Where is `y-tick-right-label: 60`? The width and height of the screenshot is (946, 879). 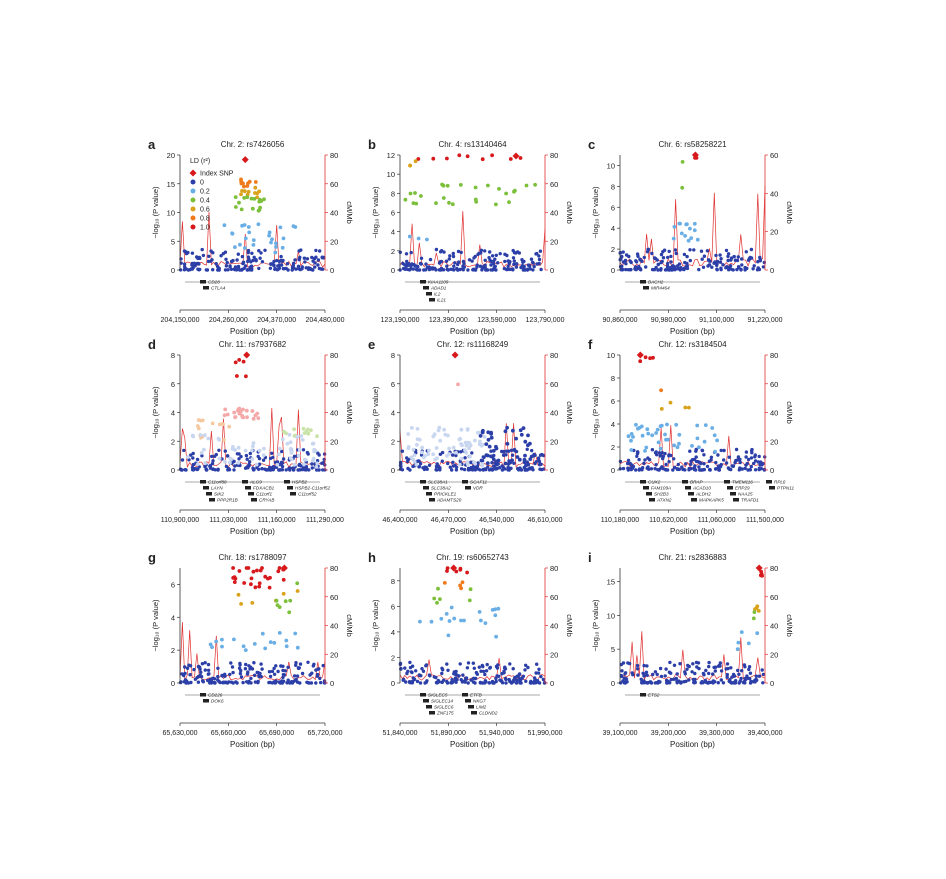
y-tick-right-label: 60 is located at coordinates (334, 384).